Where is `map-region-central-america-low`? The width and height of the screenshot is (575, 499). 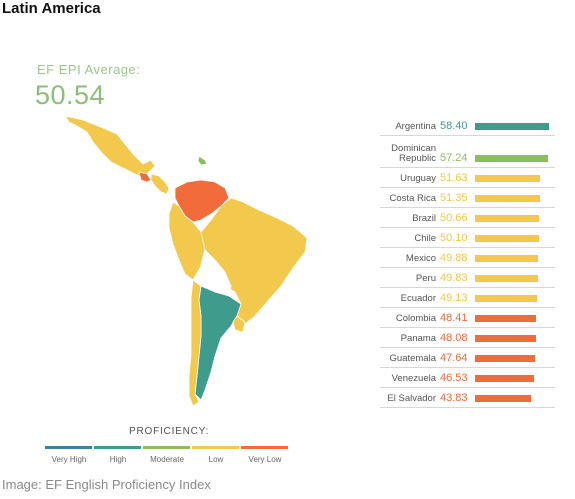 map-region-central-america-low is located at coordinates (160, 184).